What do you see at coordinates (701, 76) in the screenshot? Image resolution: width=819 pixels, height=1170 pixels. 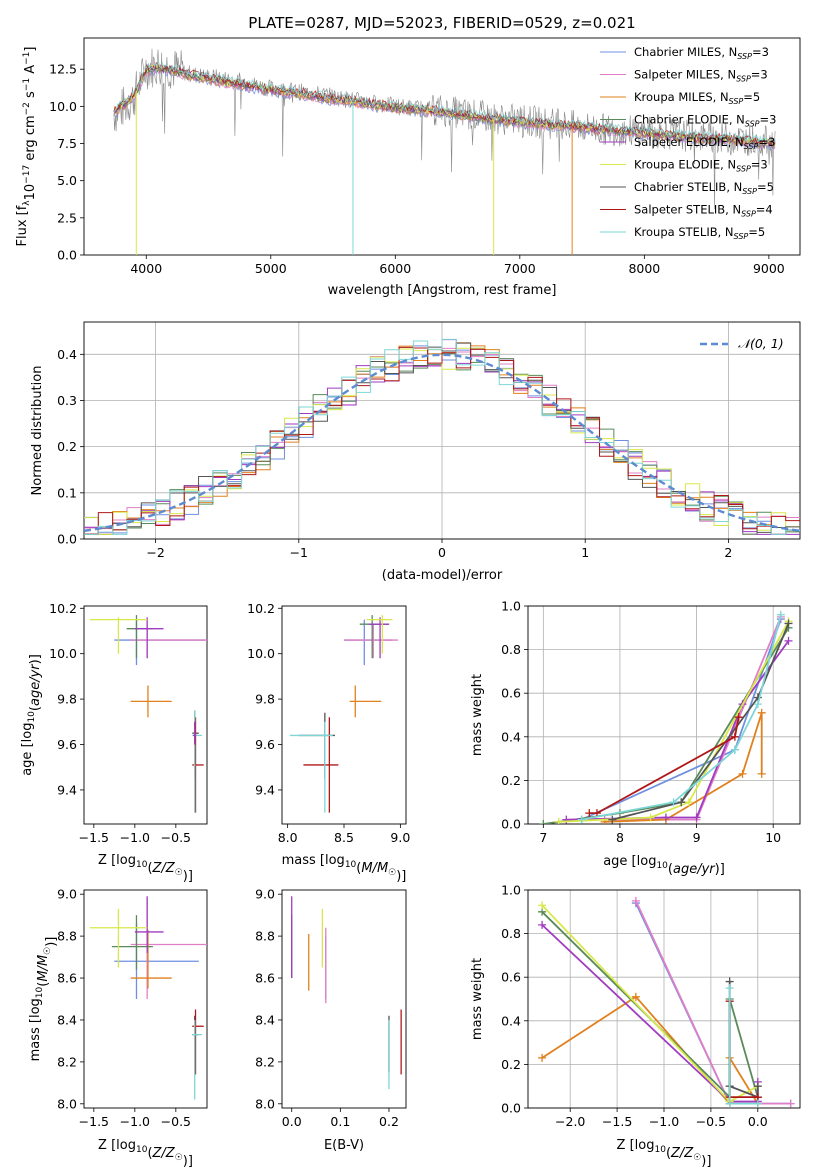 I see `legend-label: Salpeter MILES, NSSP=3` at bounding box center [701, 76].